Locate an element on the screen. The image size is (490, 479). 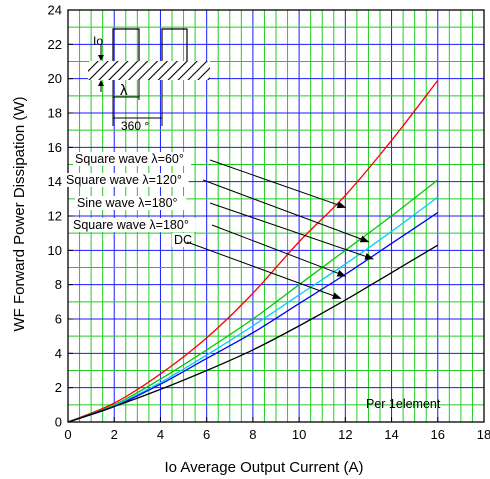
annotation-label: Square wave λ=180° is located at coordinates (131, 225).